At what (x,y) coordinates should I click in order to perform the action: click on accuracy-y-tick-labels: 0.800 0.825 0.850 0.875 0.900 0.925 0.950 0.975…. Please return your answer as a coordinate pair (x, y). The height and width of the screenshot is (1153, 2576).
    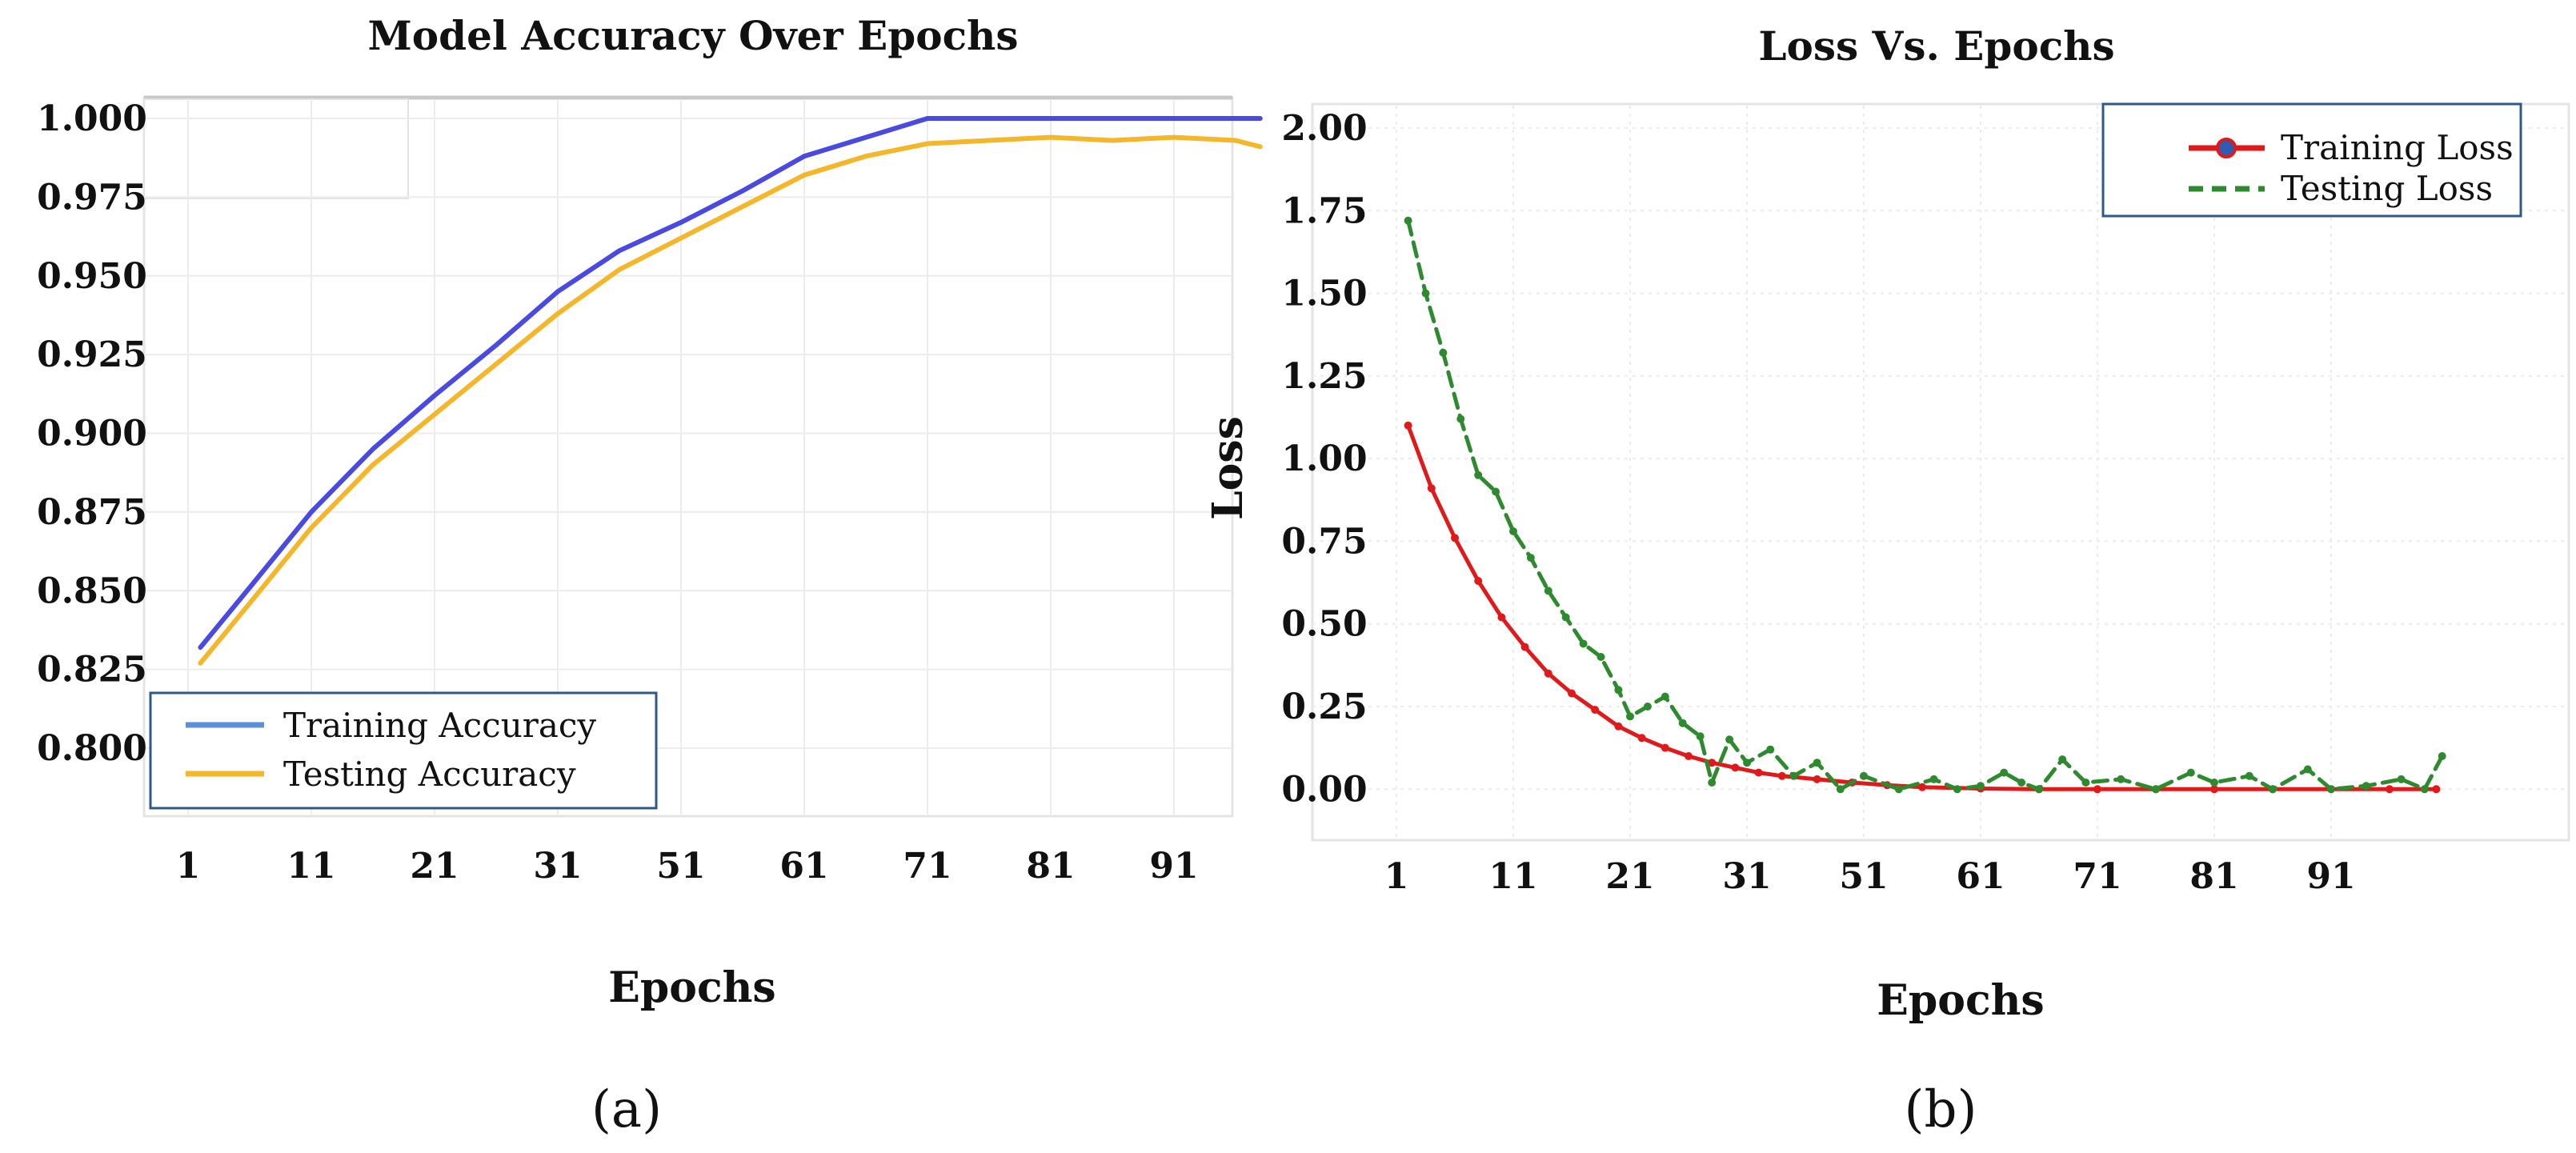
    Looking at the image, I should click on (92, 434).